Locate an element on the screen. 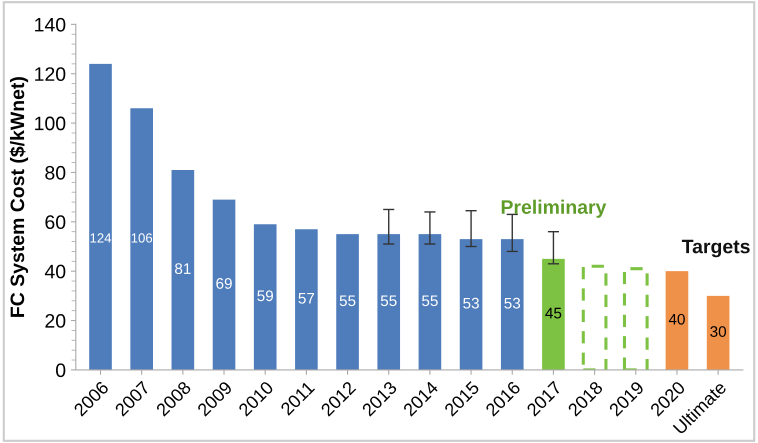  data-label: 59 is located at coordinates (265, 296).